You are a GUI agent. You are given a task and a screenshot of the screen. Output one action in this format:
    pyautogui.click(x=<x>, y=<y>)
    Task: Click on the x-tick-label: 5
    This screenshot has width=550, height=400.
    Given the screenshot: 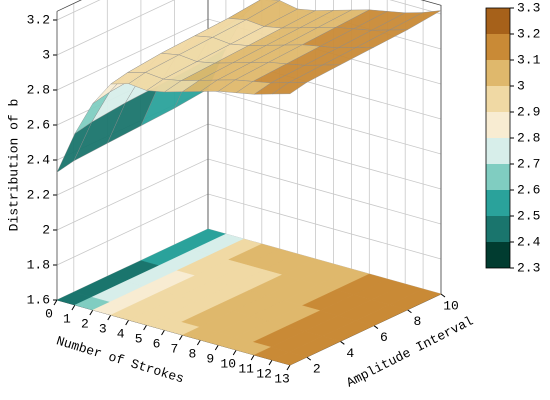 What is the action you would take?
    pyautogui.click(x=139, y=338)
    